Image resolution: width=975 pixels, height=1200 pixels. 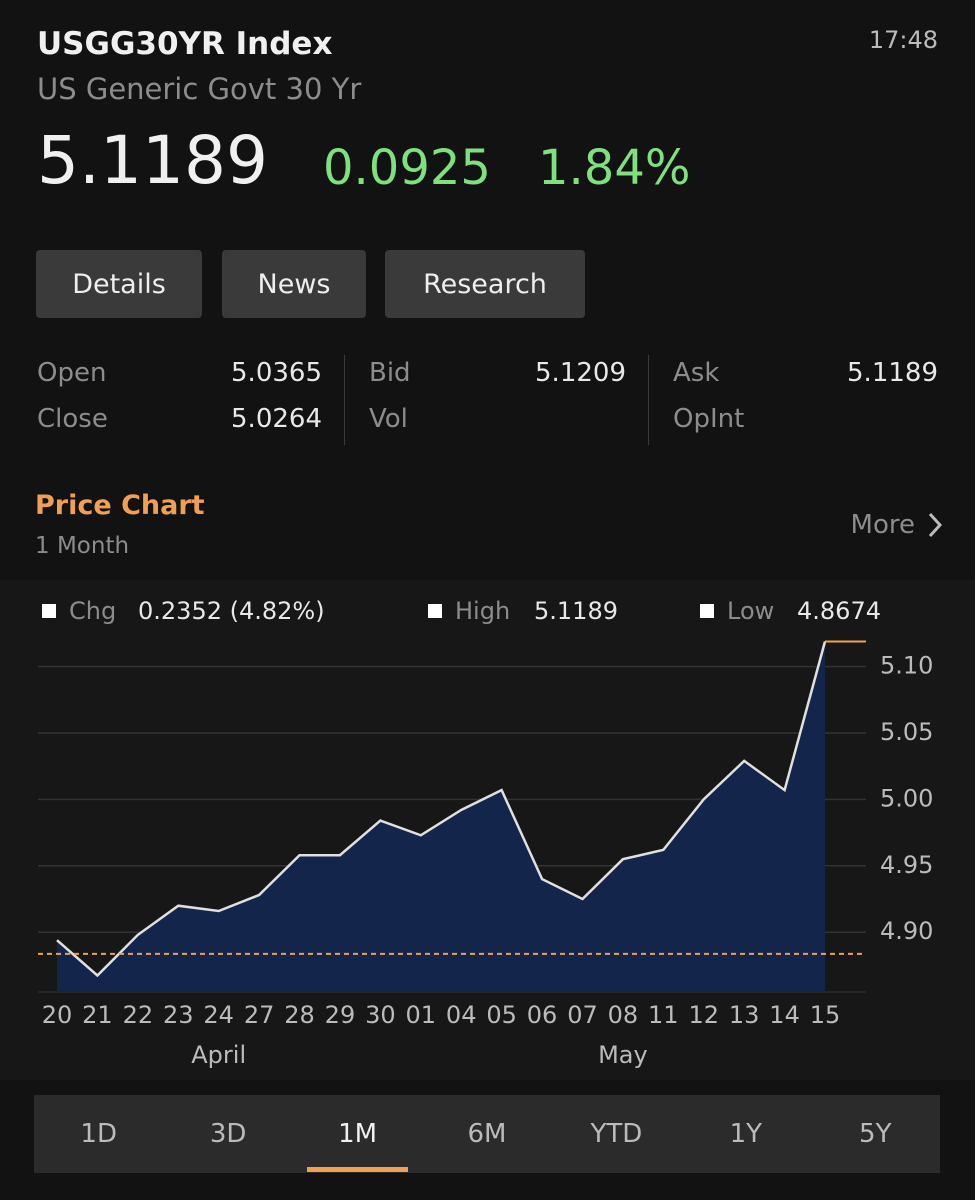 What do you see at coordinates (623, 1055) in the screenshot?
I see `month-label: May` at bounding box center [623, 1055].